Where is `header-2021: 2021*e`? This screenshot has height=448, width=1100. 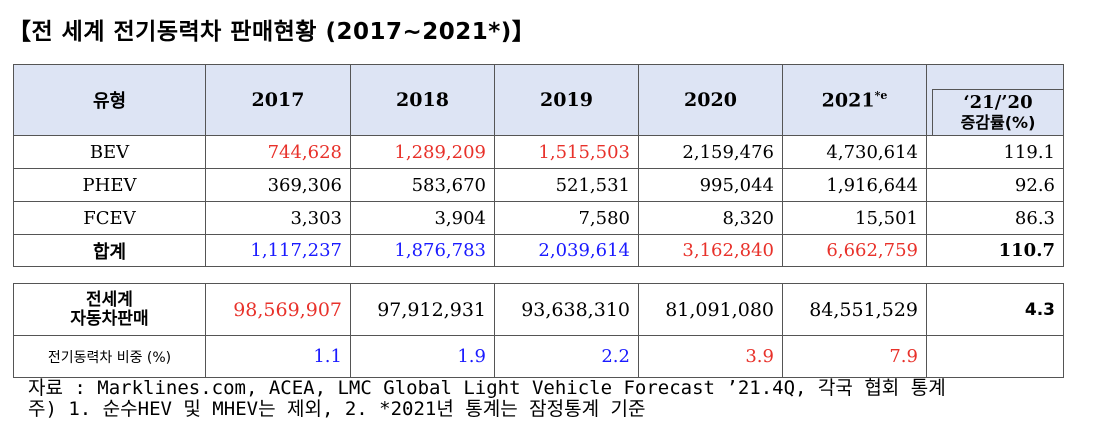
header-2021: 2021*e is located at coordinates (854, 100).